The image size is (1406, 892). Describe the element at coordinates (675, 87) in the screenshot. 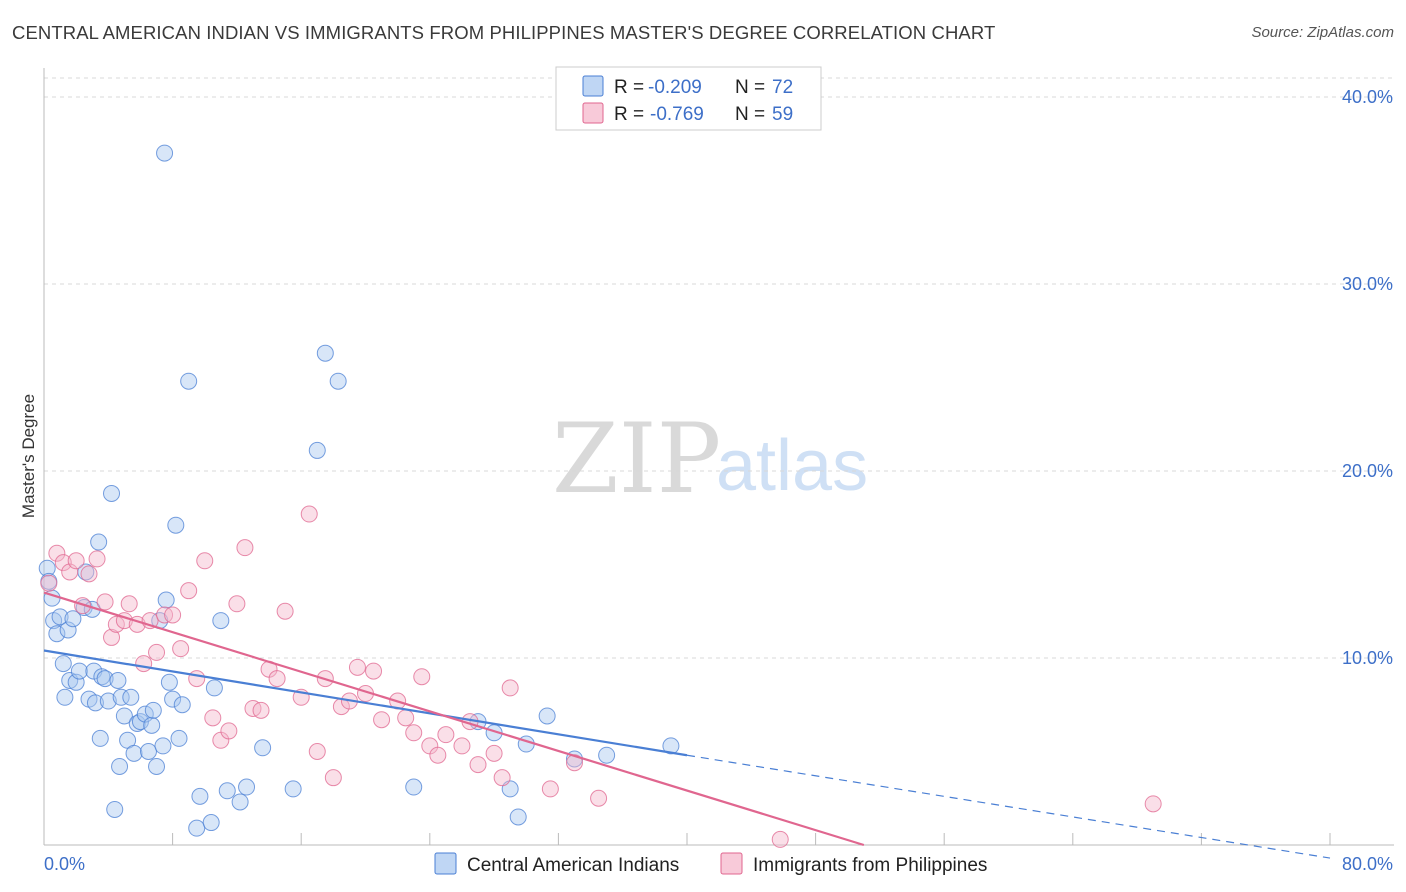

I see `legend-r-value-1: -0.209` at that location.